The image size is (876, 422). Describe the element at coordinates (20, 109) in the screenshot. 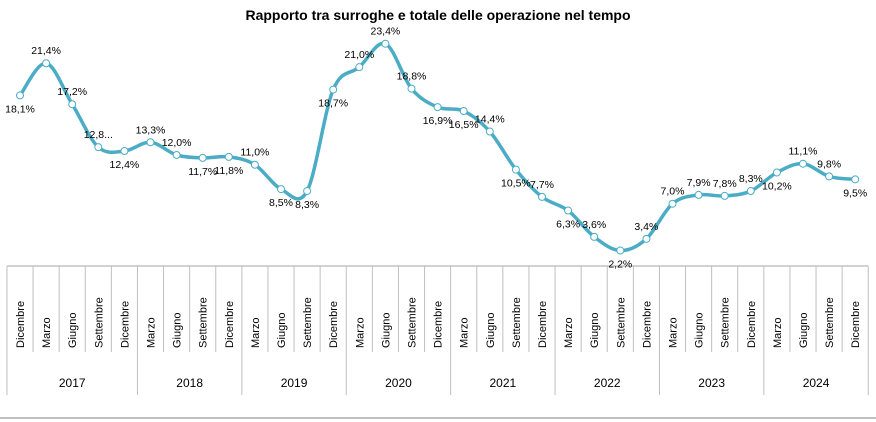

I see `data-label: 18,1%` at that location.